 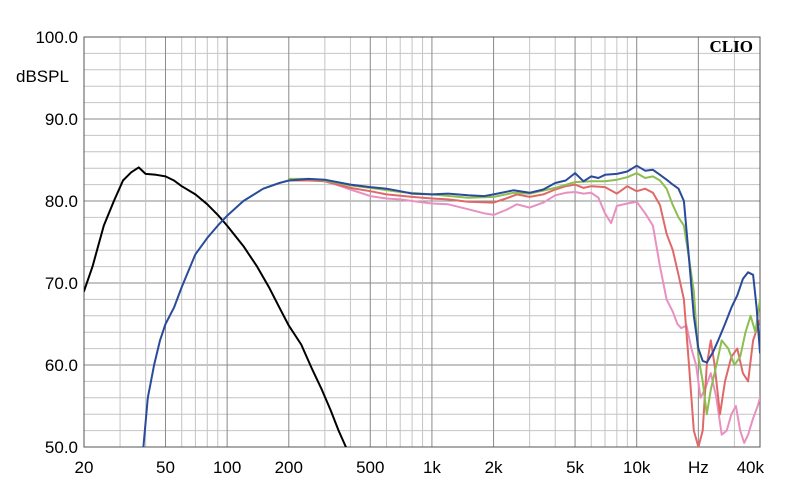 What do you see at coordinates (420, 467) in the screenshot?
I see `x-tick-labels: 20 50 100 200 500 1k 2k 5k 10k Hz 40k` at bounding box center [420, 467].